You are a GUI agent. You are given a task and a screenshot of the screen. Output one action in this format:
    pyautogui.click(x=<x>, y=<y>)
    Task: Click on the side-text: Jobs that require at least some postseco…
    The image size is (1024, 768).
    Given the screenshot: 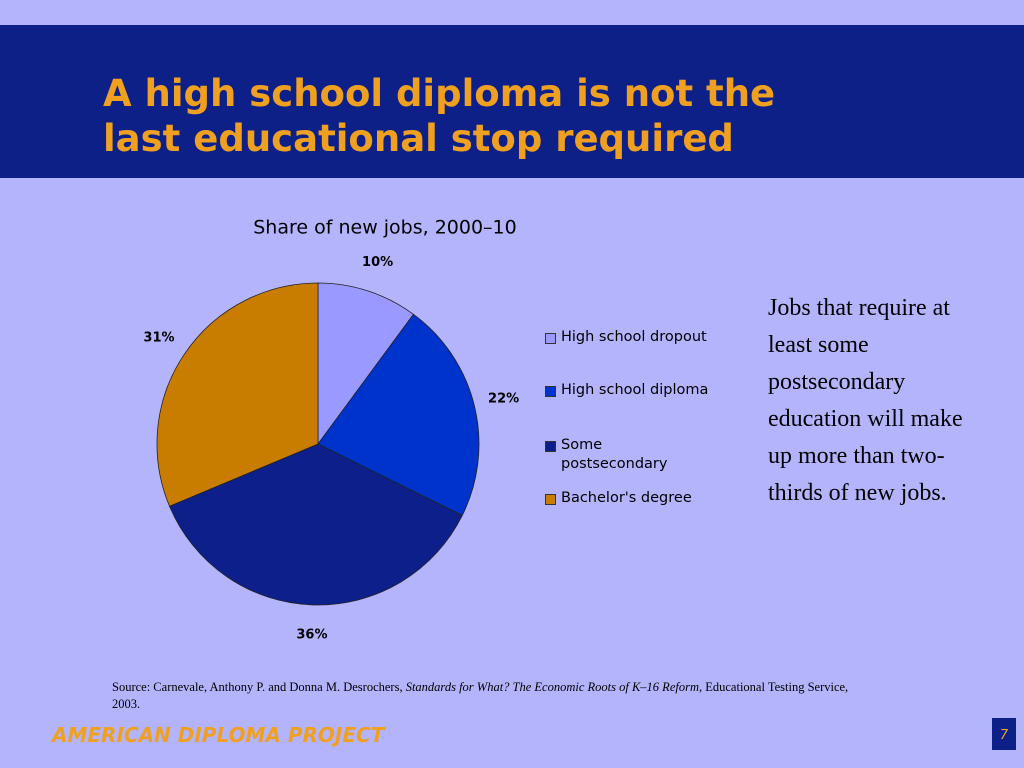 What is the action you would take?
    pyautogui.click(x=865, y=400)
    